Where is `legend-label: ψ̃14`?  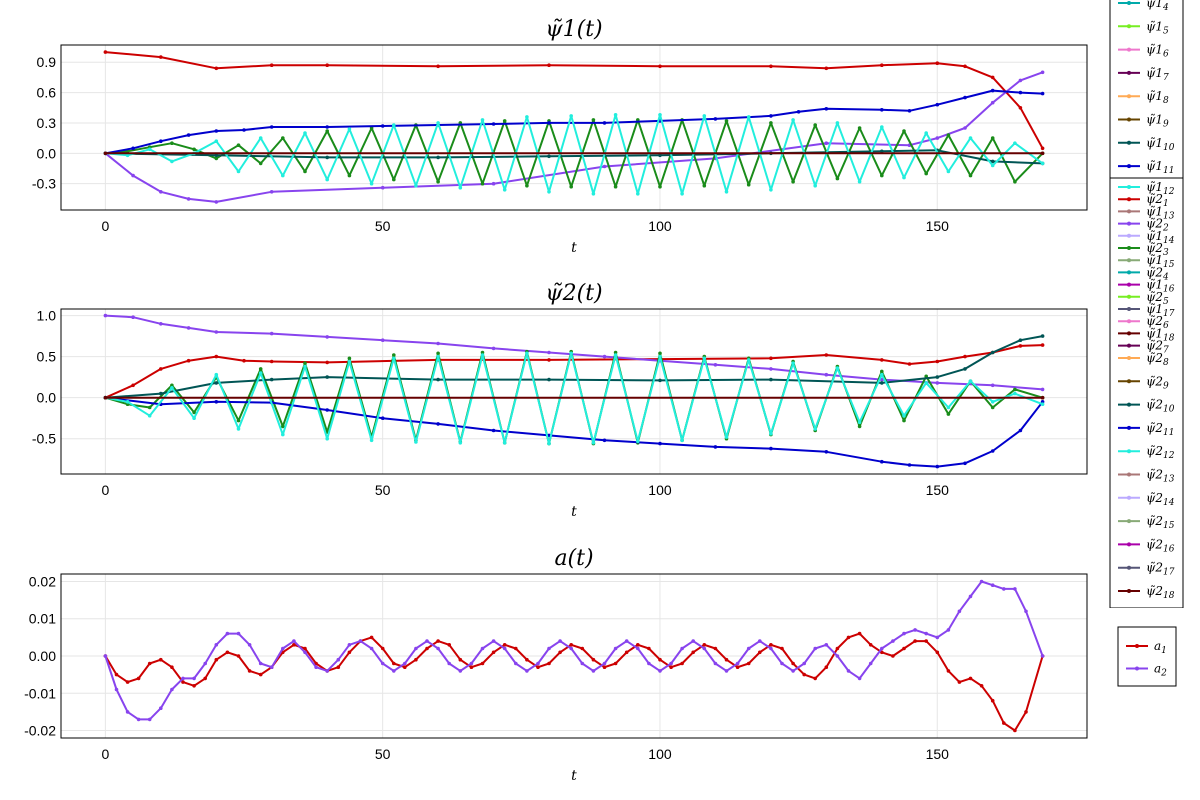 legend-label: ψ̃14 is located at coordinates (1157, 6).